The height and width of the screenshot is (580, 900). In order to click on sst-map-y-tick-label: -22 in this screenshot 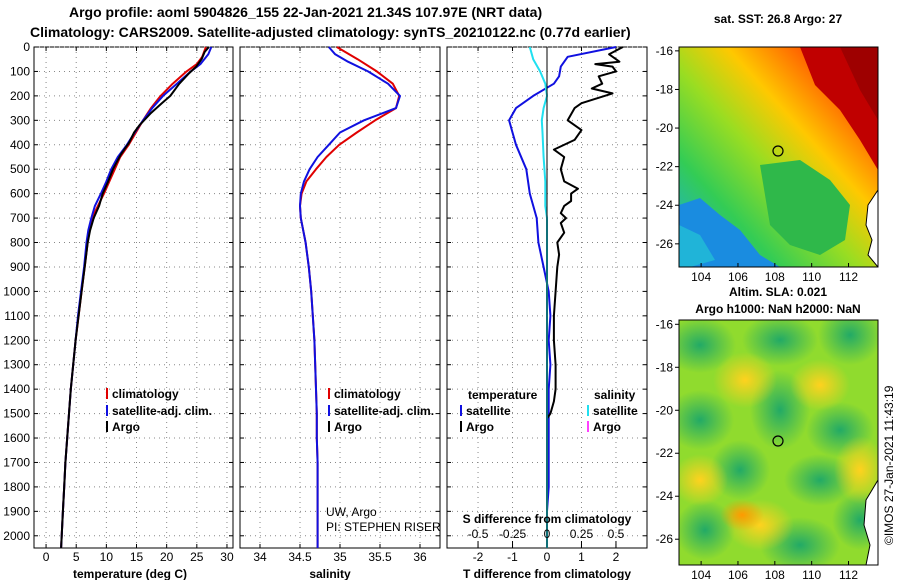, I will do `click(665, 167)`.